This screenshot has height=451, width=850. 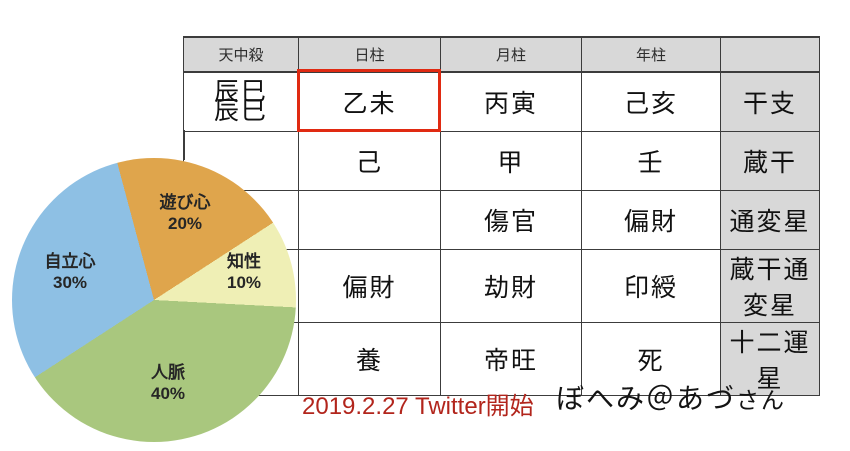 What do you see at coordinates (651, 359) in the screenshot?
I see `cell-year-juni-unsei: 死` at bounding box center [651, 359].